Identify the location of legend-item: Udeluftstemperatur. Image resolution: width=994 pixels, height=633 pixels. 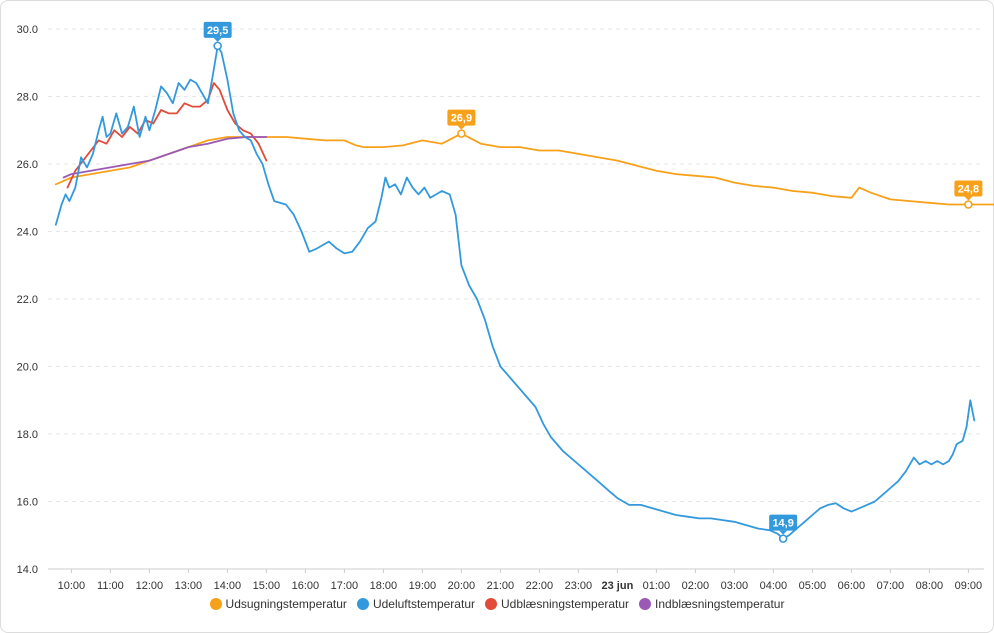
(415, 604).